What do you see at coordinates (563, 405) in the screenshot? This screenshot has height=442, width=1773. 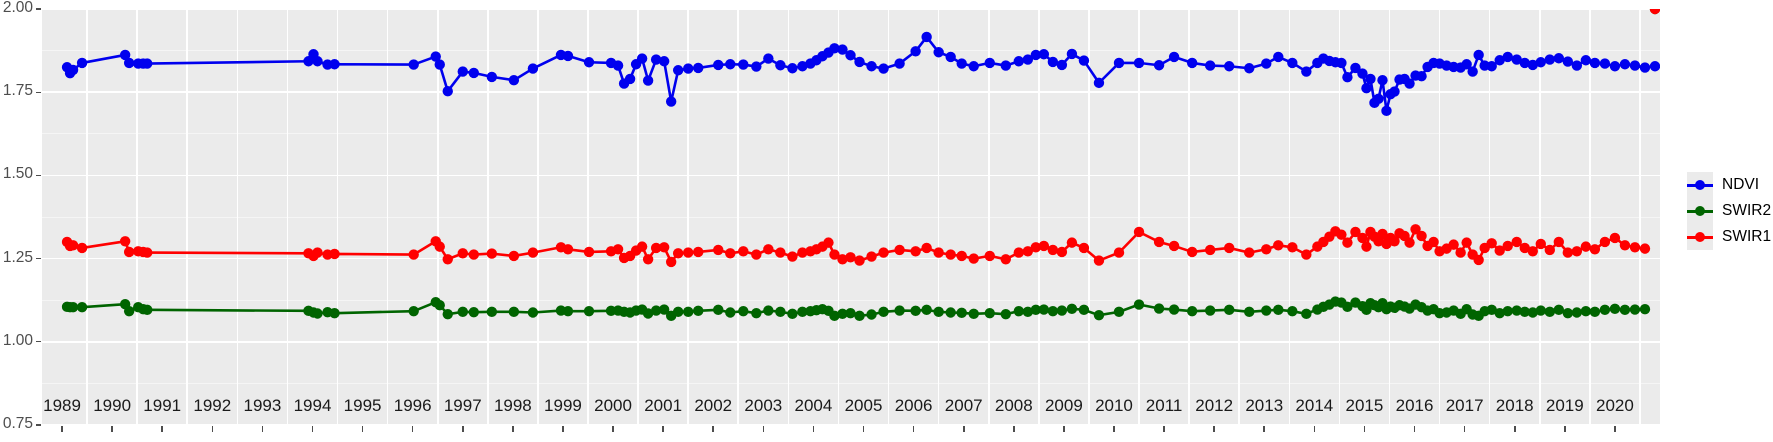 I see `x-axis-year-label: 1999` at bounding box center [563, 405].